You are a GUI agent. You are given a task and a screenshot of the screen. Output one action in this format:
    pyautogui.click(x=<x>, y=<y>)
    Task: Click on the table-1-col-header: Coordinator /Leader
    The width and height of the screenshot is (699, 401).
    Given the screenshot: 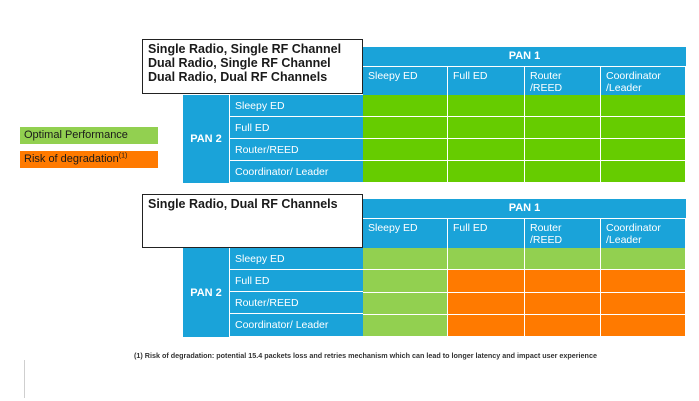 What is the action you would take?
    pyautogui.click(x=643, y=80)
    